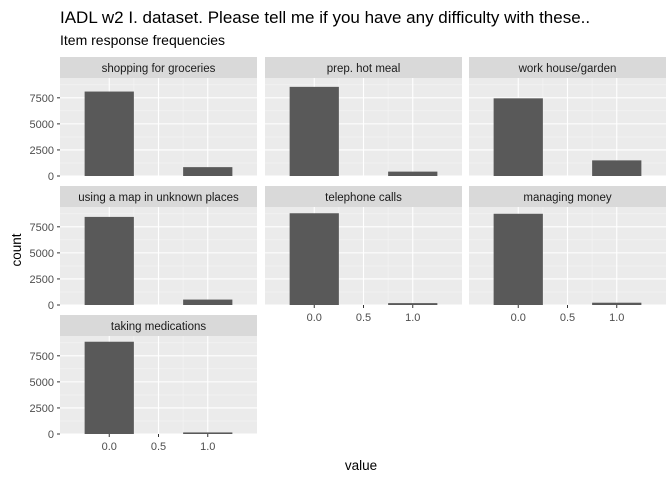 This screenshot has height=480, width=672. I want to click on x-axis-title: value, so click(361, 465).